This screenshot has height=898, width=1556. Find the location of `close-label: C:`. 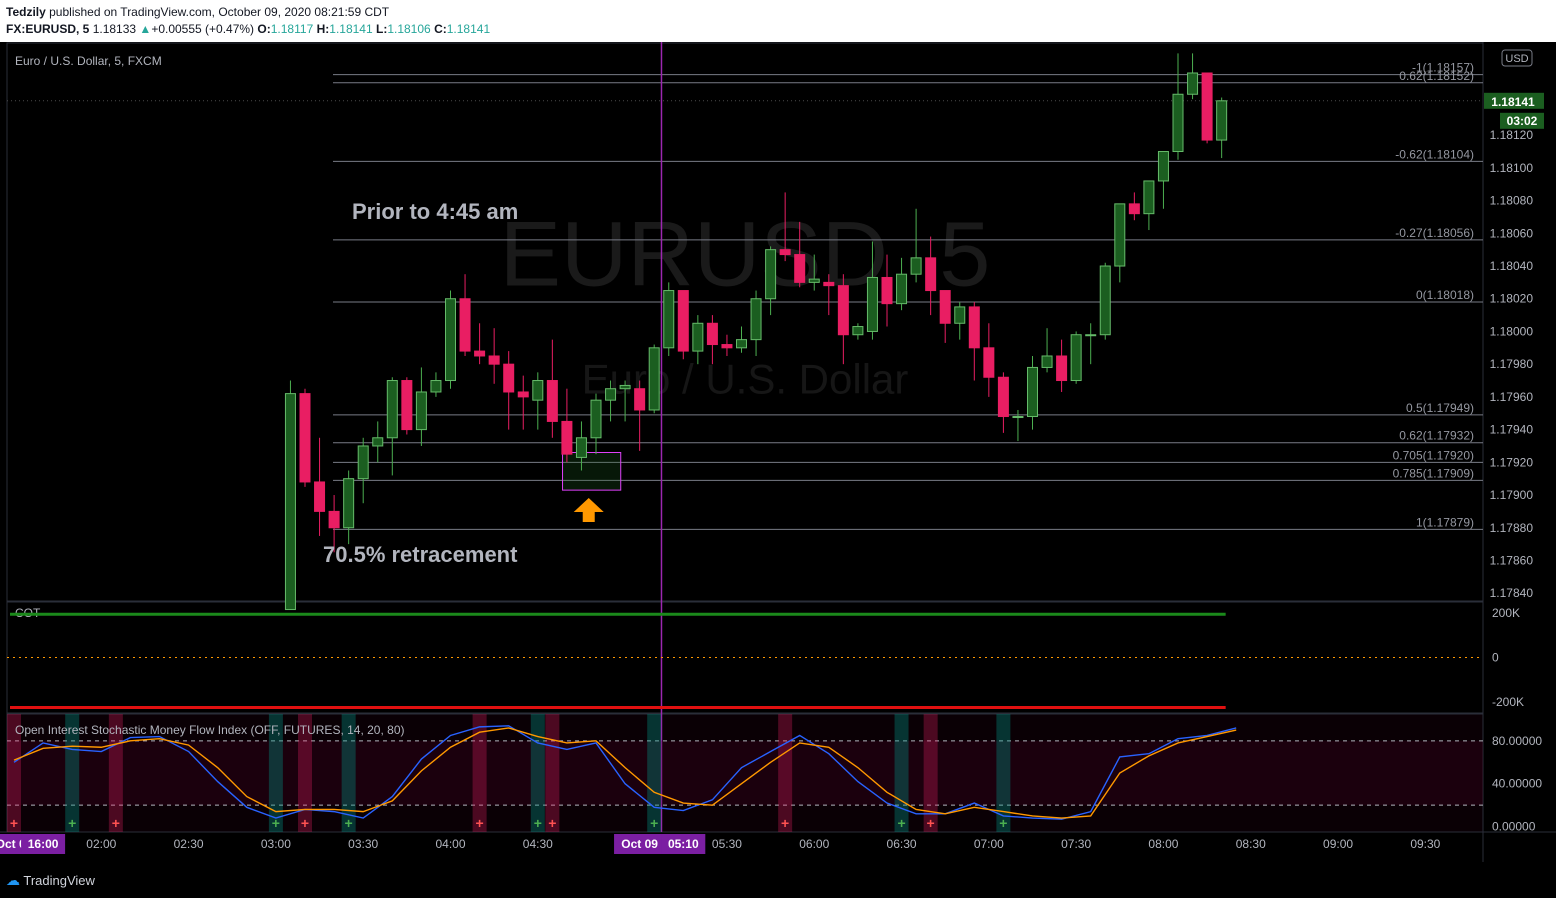

close-label: C: is located at coordinates (440, 29).